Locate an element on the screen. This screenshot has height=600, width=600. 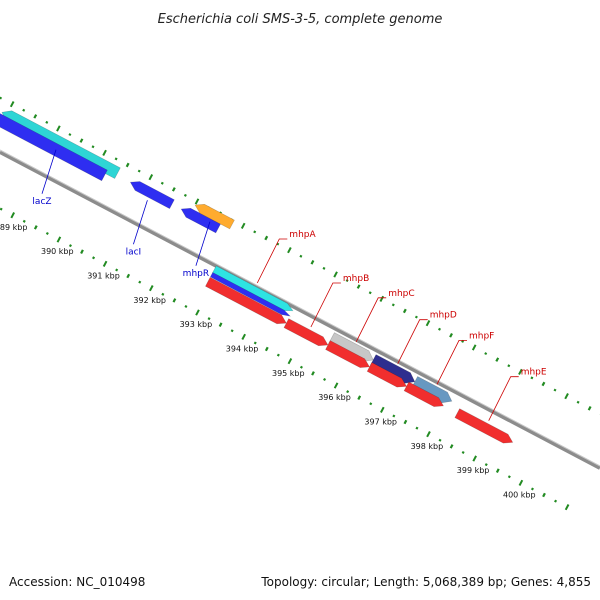
tick-label: 392 kbp is located at coordinates (149, 300).